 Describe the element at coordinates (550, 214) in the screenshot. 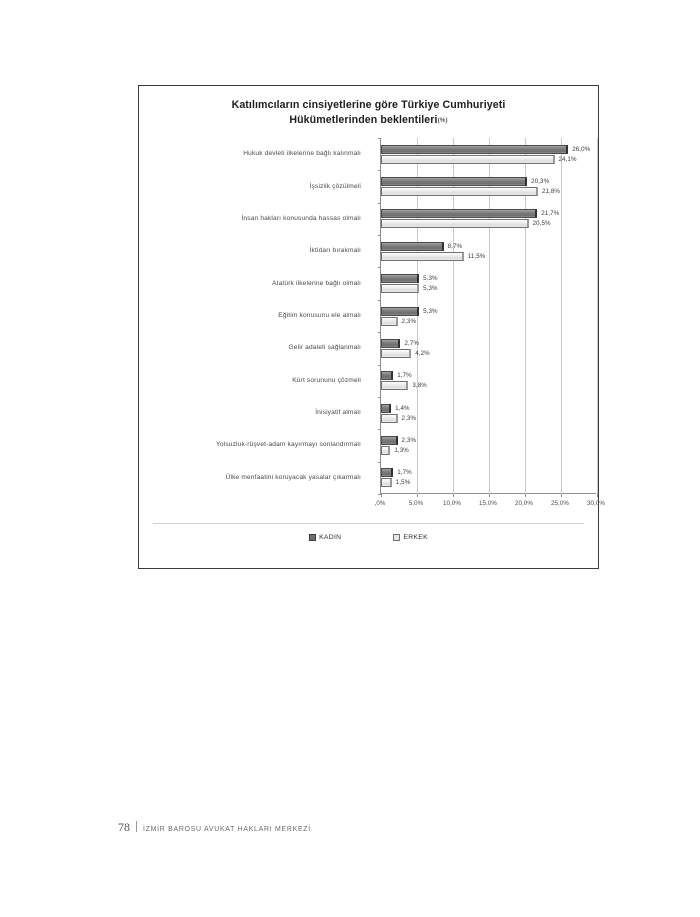

I see `bar-value-label: 21,7%` at that location.